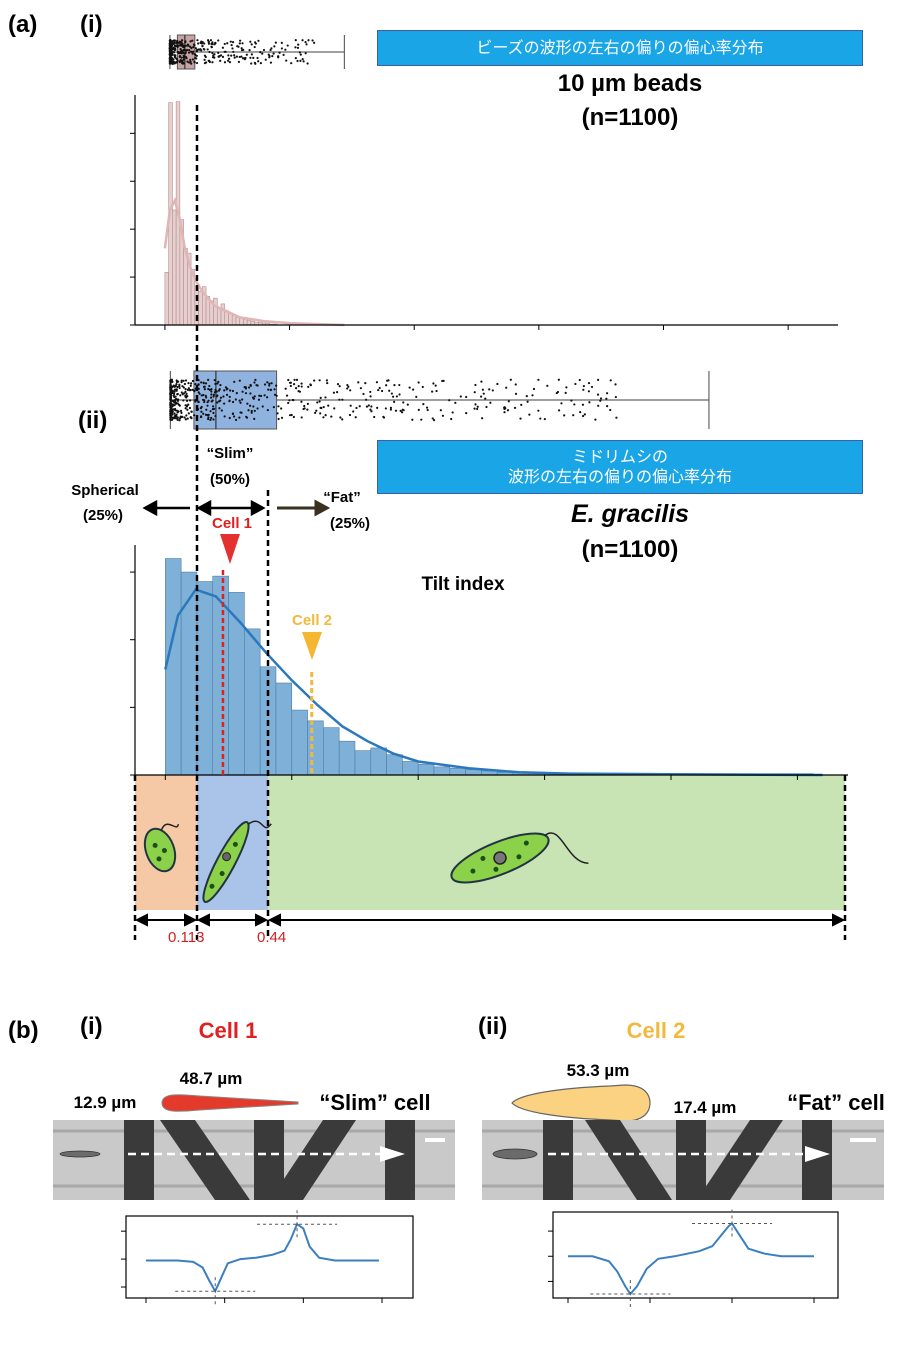  What do you see at coordinates (492, 1026) in the screenshot?
I see `panel-b-ii-label: (ii)` at bounding box center [492, 1026].